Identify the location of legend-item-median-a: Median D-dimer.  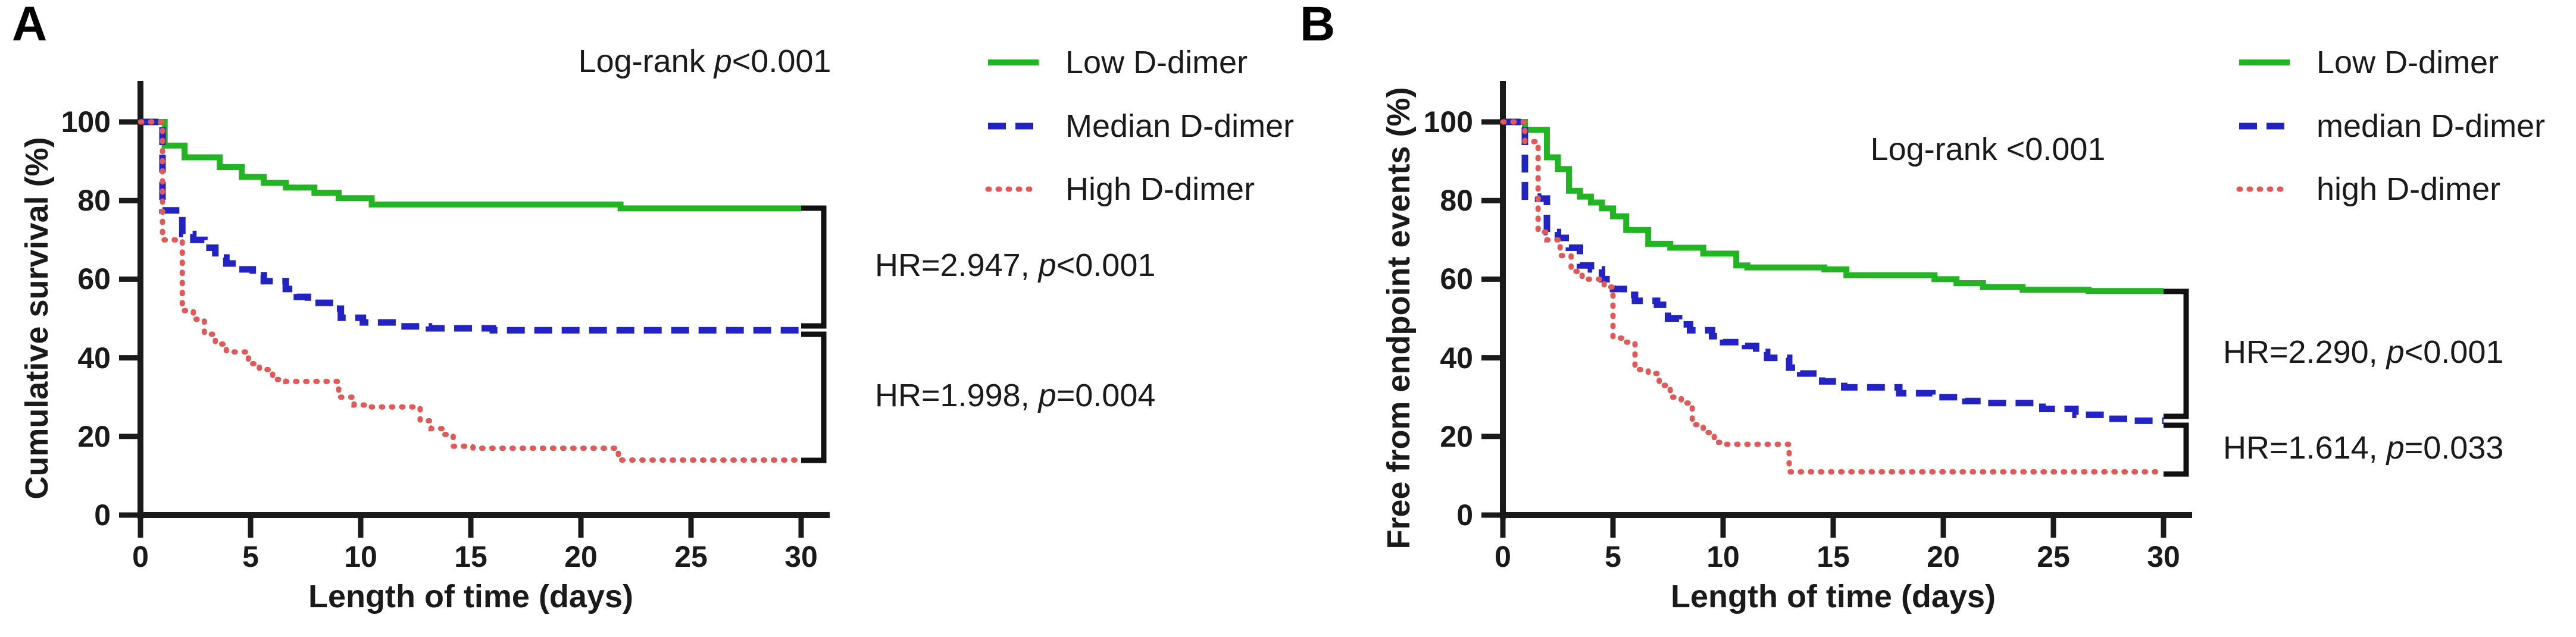
(1139, 126).